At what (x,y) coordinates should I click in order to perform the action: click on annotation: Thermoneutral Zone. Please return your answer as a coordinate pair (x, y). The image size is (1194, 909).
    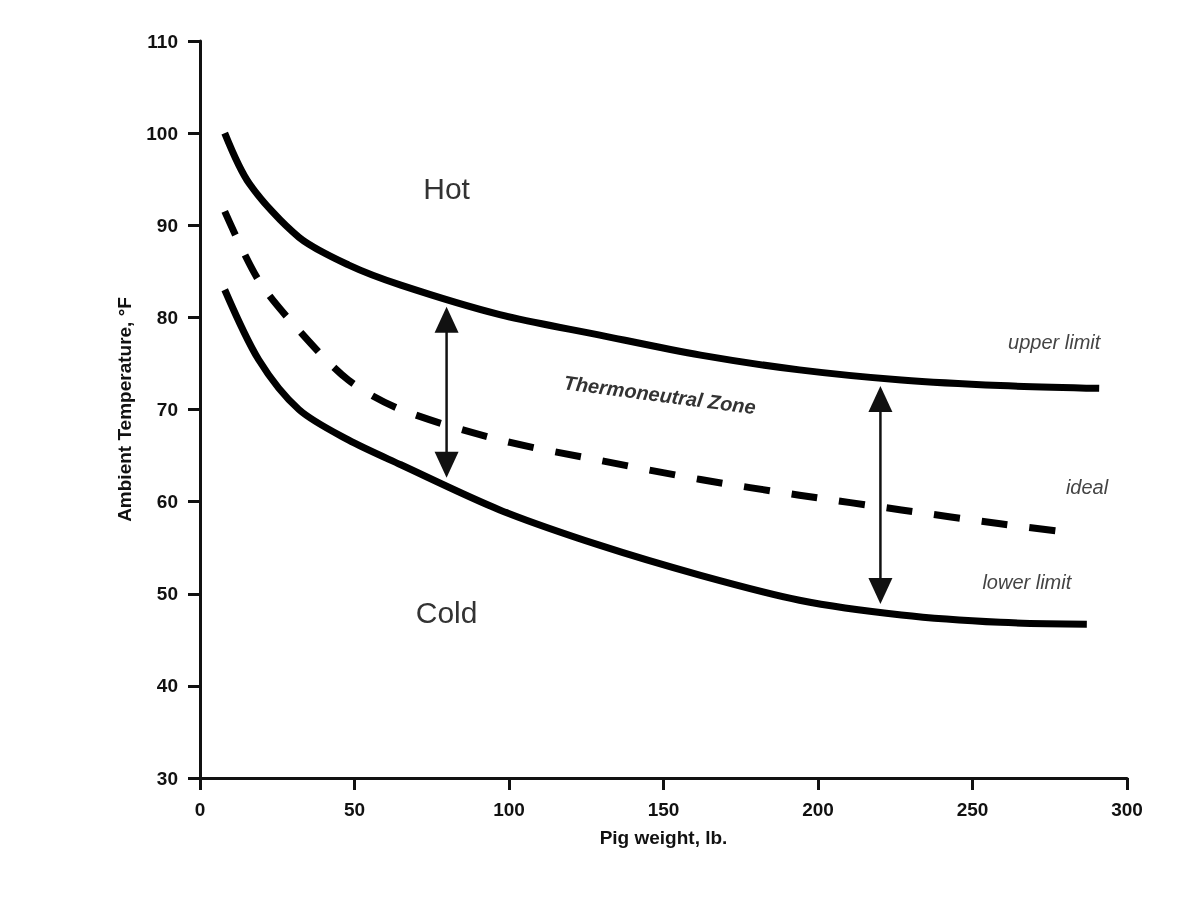
    Looking at the image, I should click on (660, 395).